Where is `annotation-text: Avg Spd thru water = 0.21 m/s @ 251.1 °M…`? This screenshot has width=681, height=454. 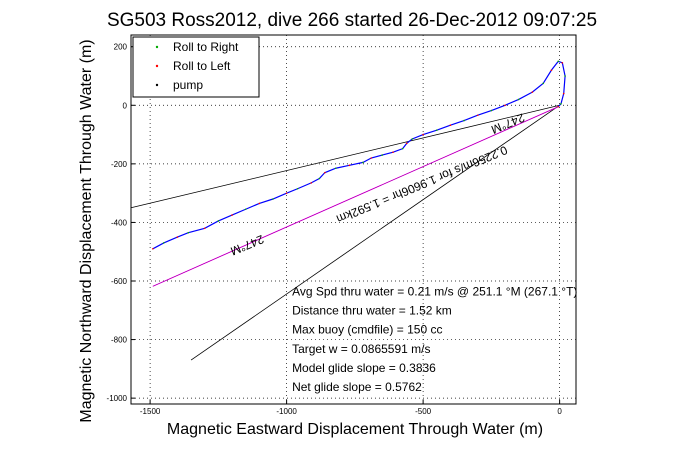
annotation-text: Avg Spd thru water = 0.21 m/s @ 251.1 °M… is located at coordinates (434, 292).